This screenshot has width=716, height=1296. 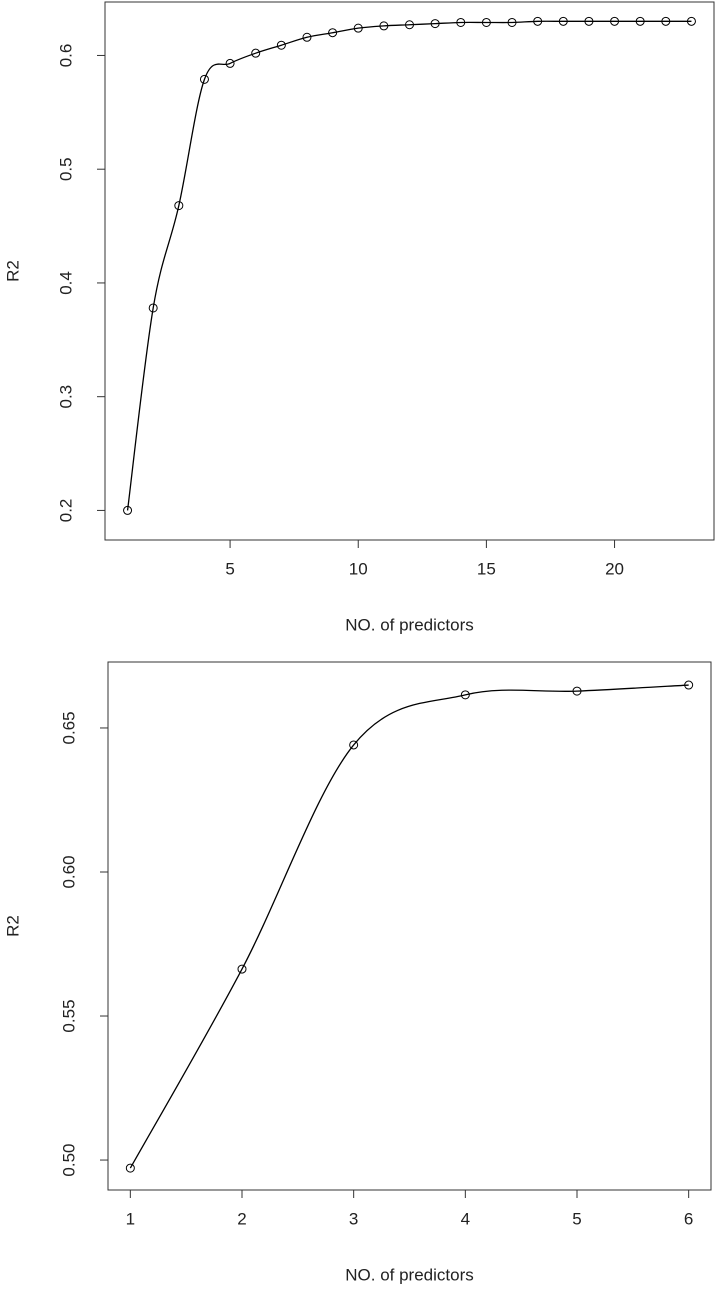 I want to click on y-tick-label: 0.5, so click(x=65, y=169).